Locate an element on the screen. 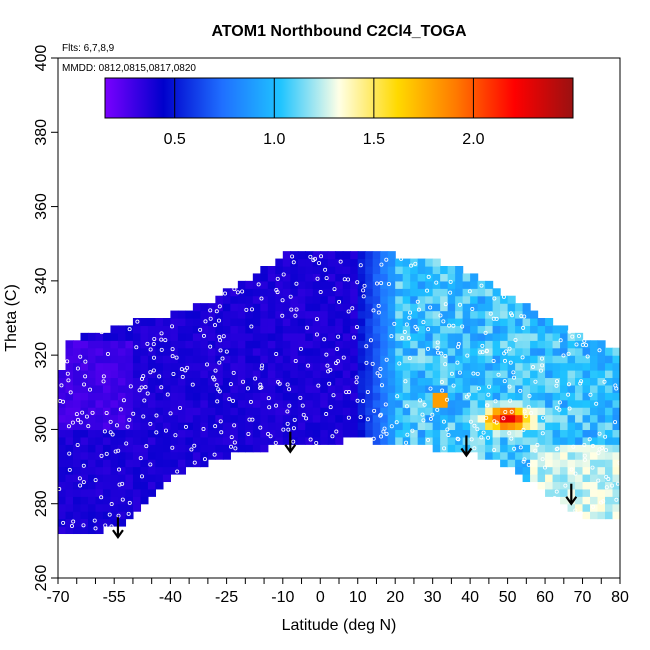 This screenshot has width=650, height=650. profile-arrow is located at coordinates (290, 442).